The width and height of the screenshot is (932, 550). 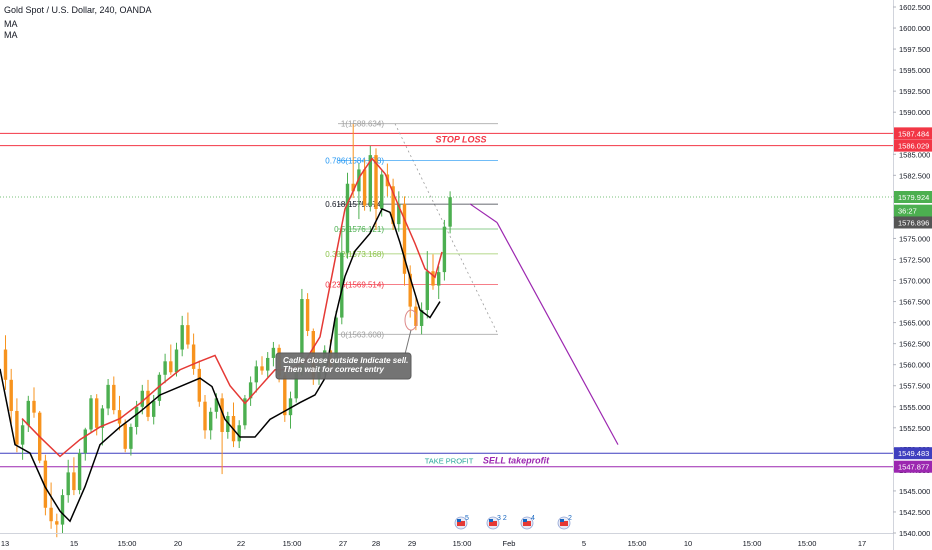 What do you see at coordinates (178, 543) in the screenshot?
I see `time-tick-label: 20` at bounding box center [178, 543].